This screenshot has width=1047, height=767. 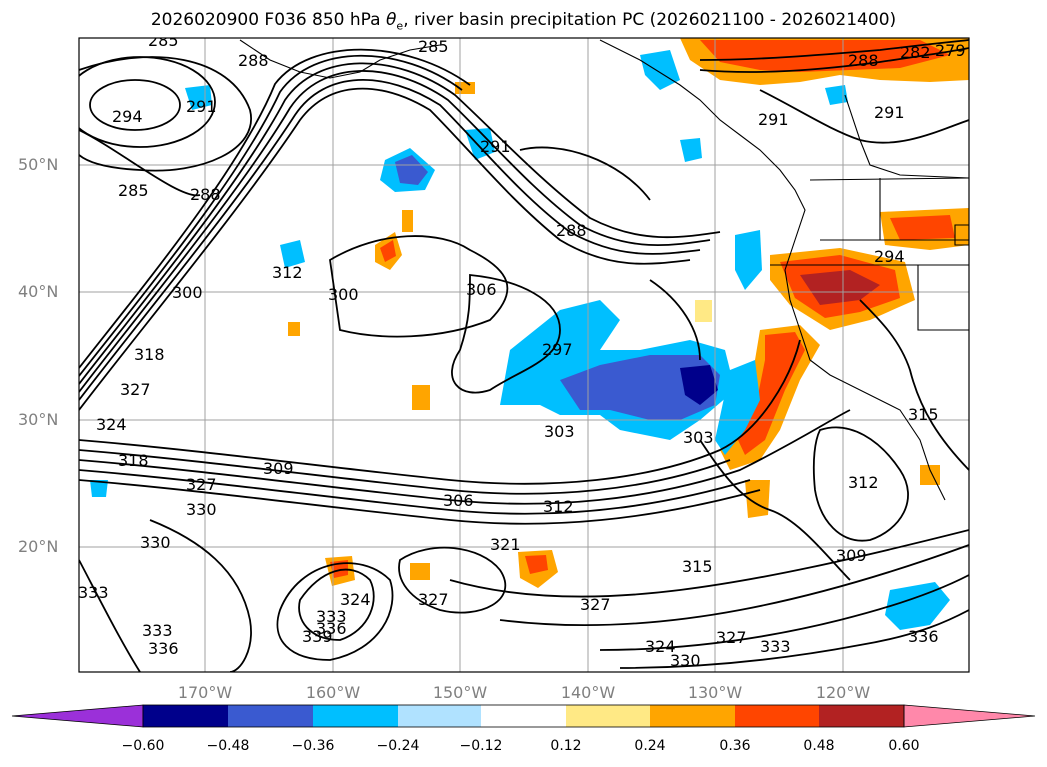 What do you see at coordinates (38, 546) in the screenshot?
I see `lat-label-20n: 20°N` at bounding box center [38, 546].